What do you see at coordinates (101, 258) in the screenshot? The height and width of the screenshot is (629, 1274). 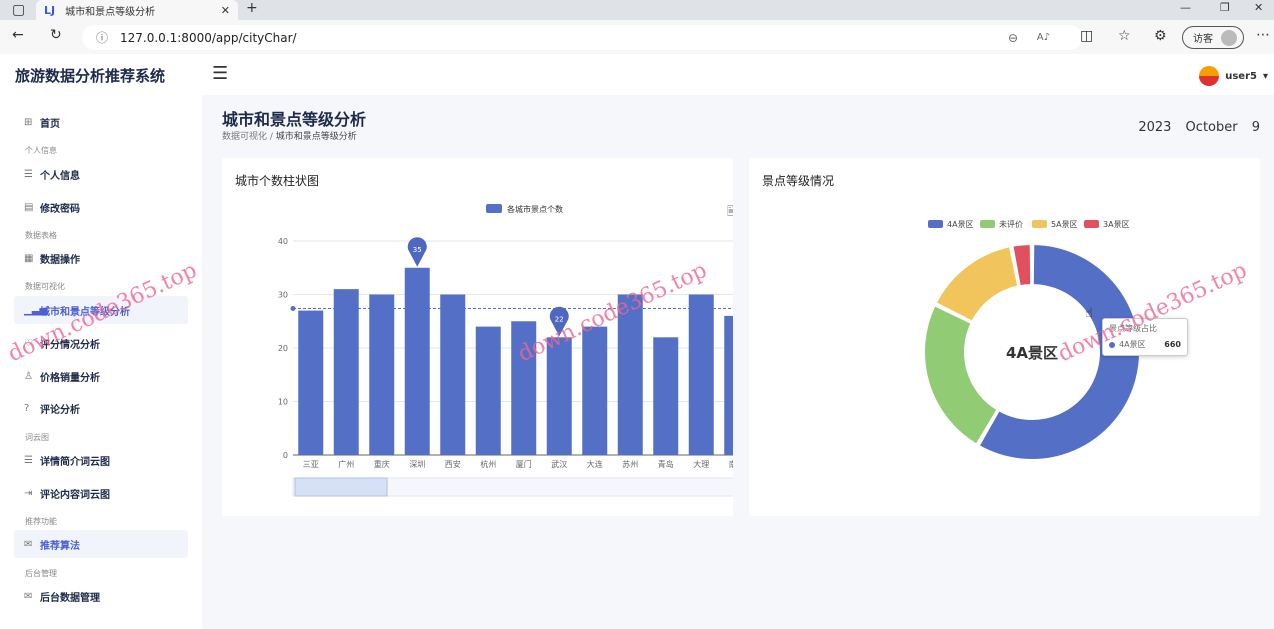 I see `sidebar-item-data-ops: ▦ 数据操作` at bounding box center [101, 258].